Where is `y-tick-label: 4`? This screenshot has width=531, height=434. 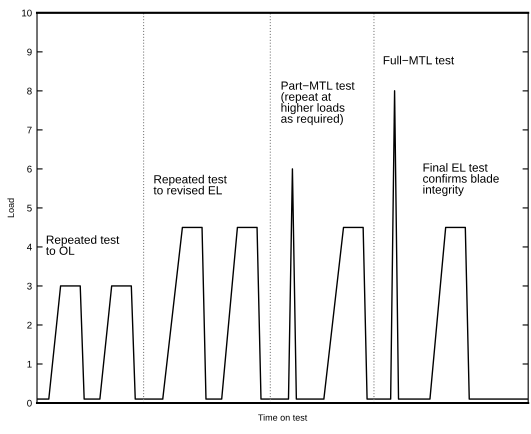
y-tick-label: 4 is located at coordinates (29, 247).